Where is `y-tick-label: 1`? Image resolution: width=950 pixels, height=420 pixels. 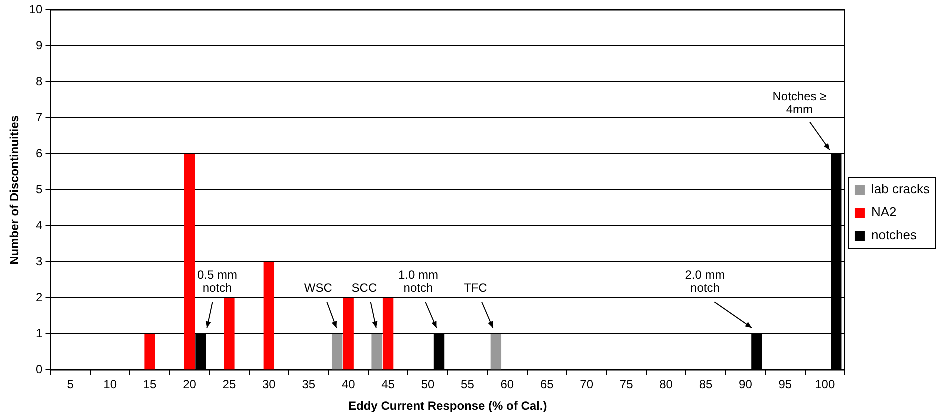
y-tick-label: 1 is located at coordinates (40, 333).